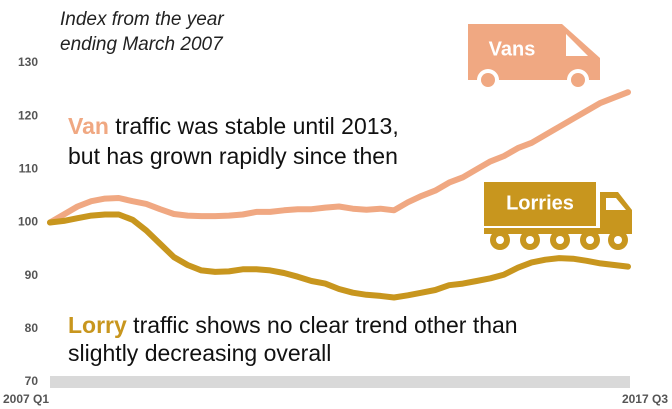 The width and height of the screenshot is (672, 409). Describe the element at coordinates (340, 382) in the screenshot. I see `x-axis-band` at that location.